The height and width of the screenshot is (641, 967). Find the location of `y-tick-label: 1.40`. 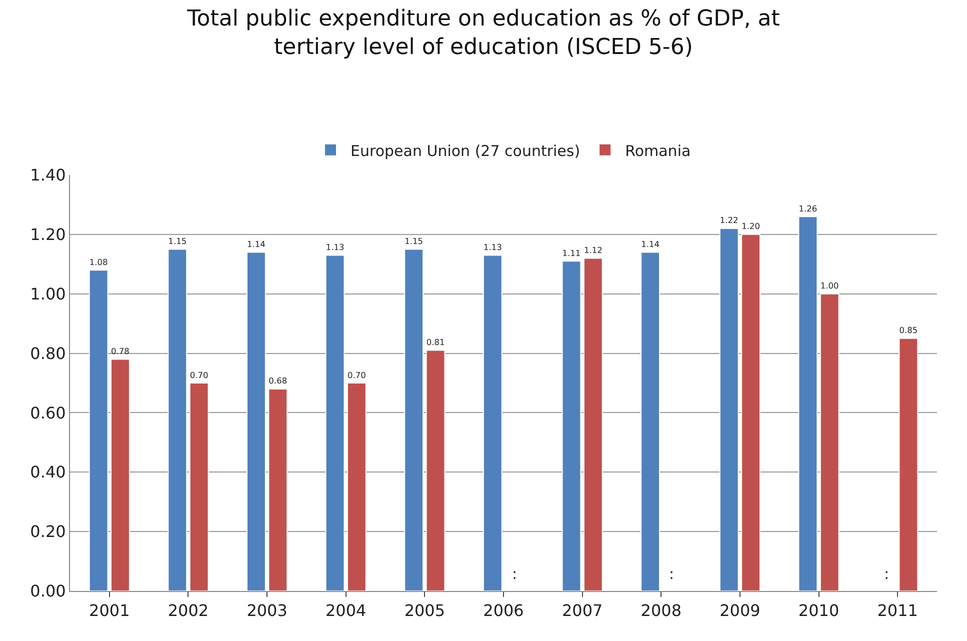

y-tick-label: 1.40 is located at coordinates (48, 175).